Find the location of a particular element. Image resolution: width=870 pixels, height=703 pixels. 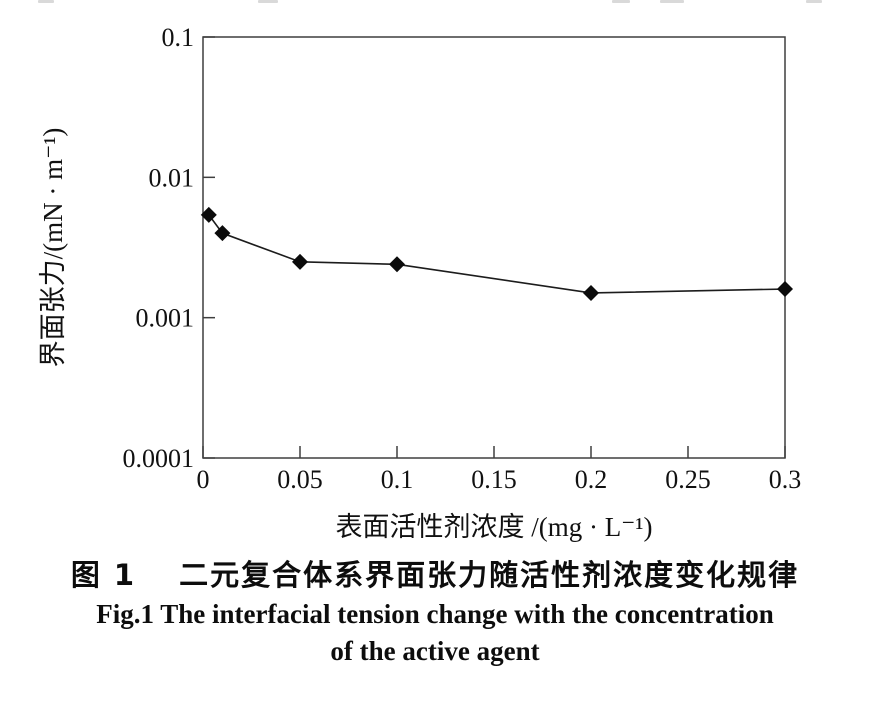

x-axis-tick-label: 0.15 is located at coordinates (494, 479).